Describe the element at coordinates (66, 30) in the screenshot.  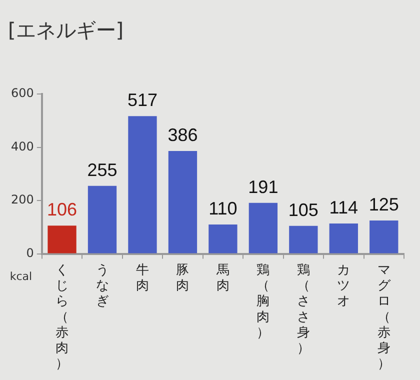
I see `chart-title: [エネルギー]` at that location.